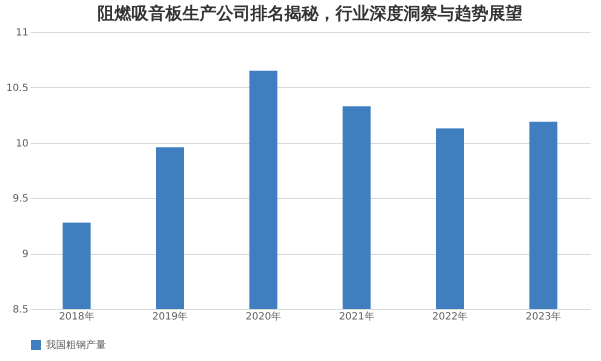 The height and width of the screenshot is (361, 601). I want to click on y-tick-label: 10, so click(22, 144).